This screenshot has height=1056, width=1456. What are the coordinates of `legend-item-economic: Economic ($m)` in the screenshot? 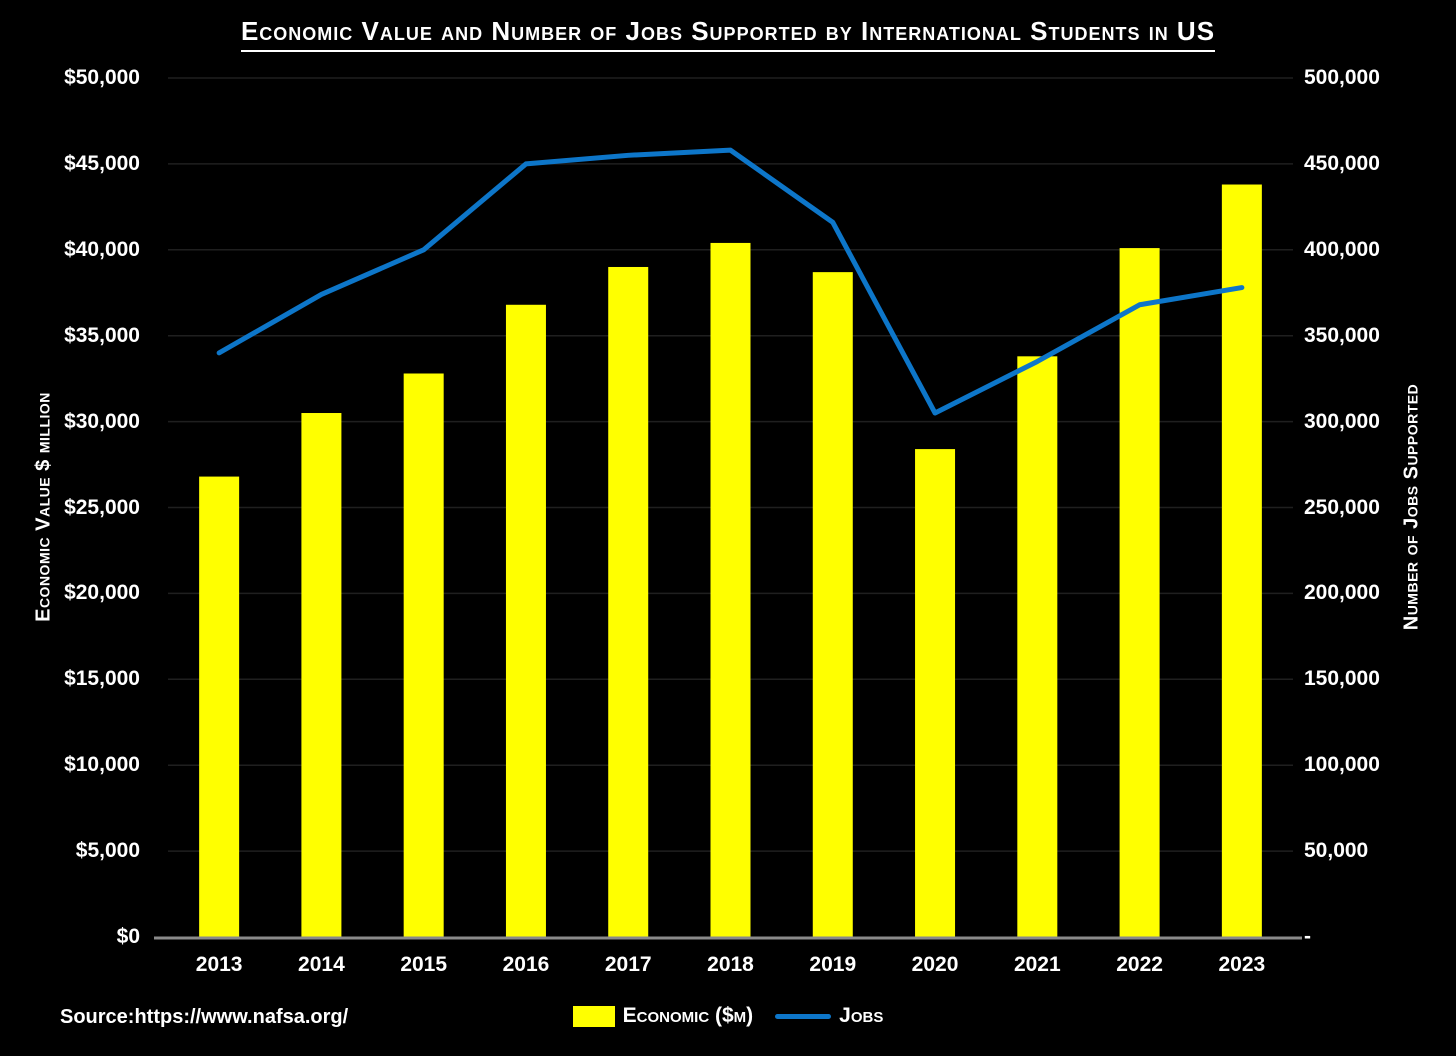 It's located at (663, 1016).